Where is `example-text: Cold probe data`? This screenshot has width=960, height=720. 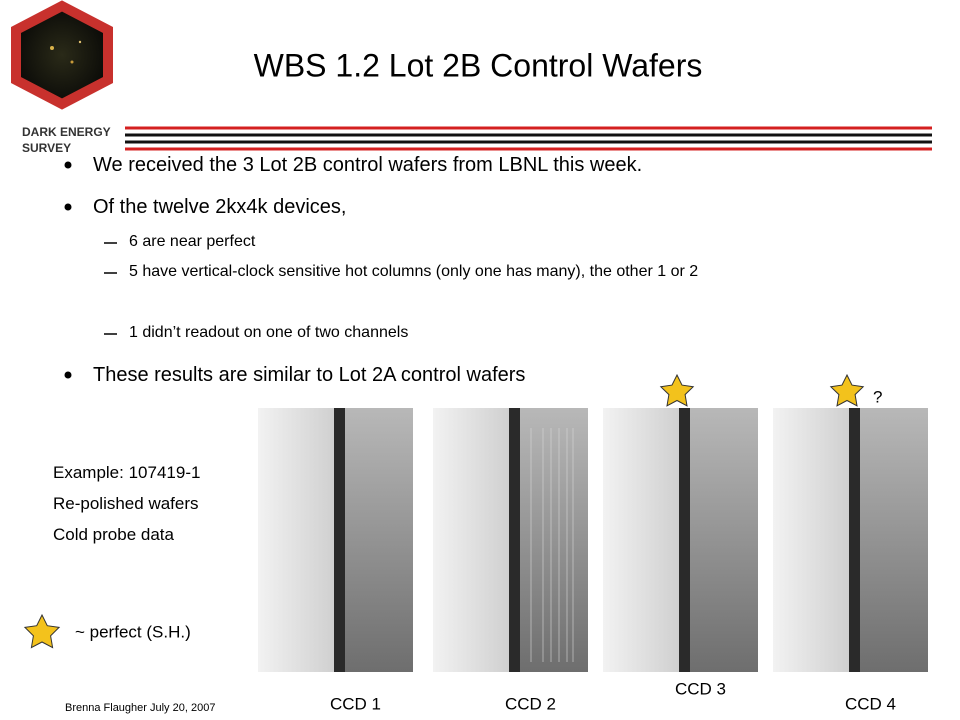 example-text: Cold probe data is located at coordinates (113, 534).